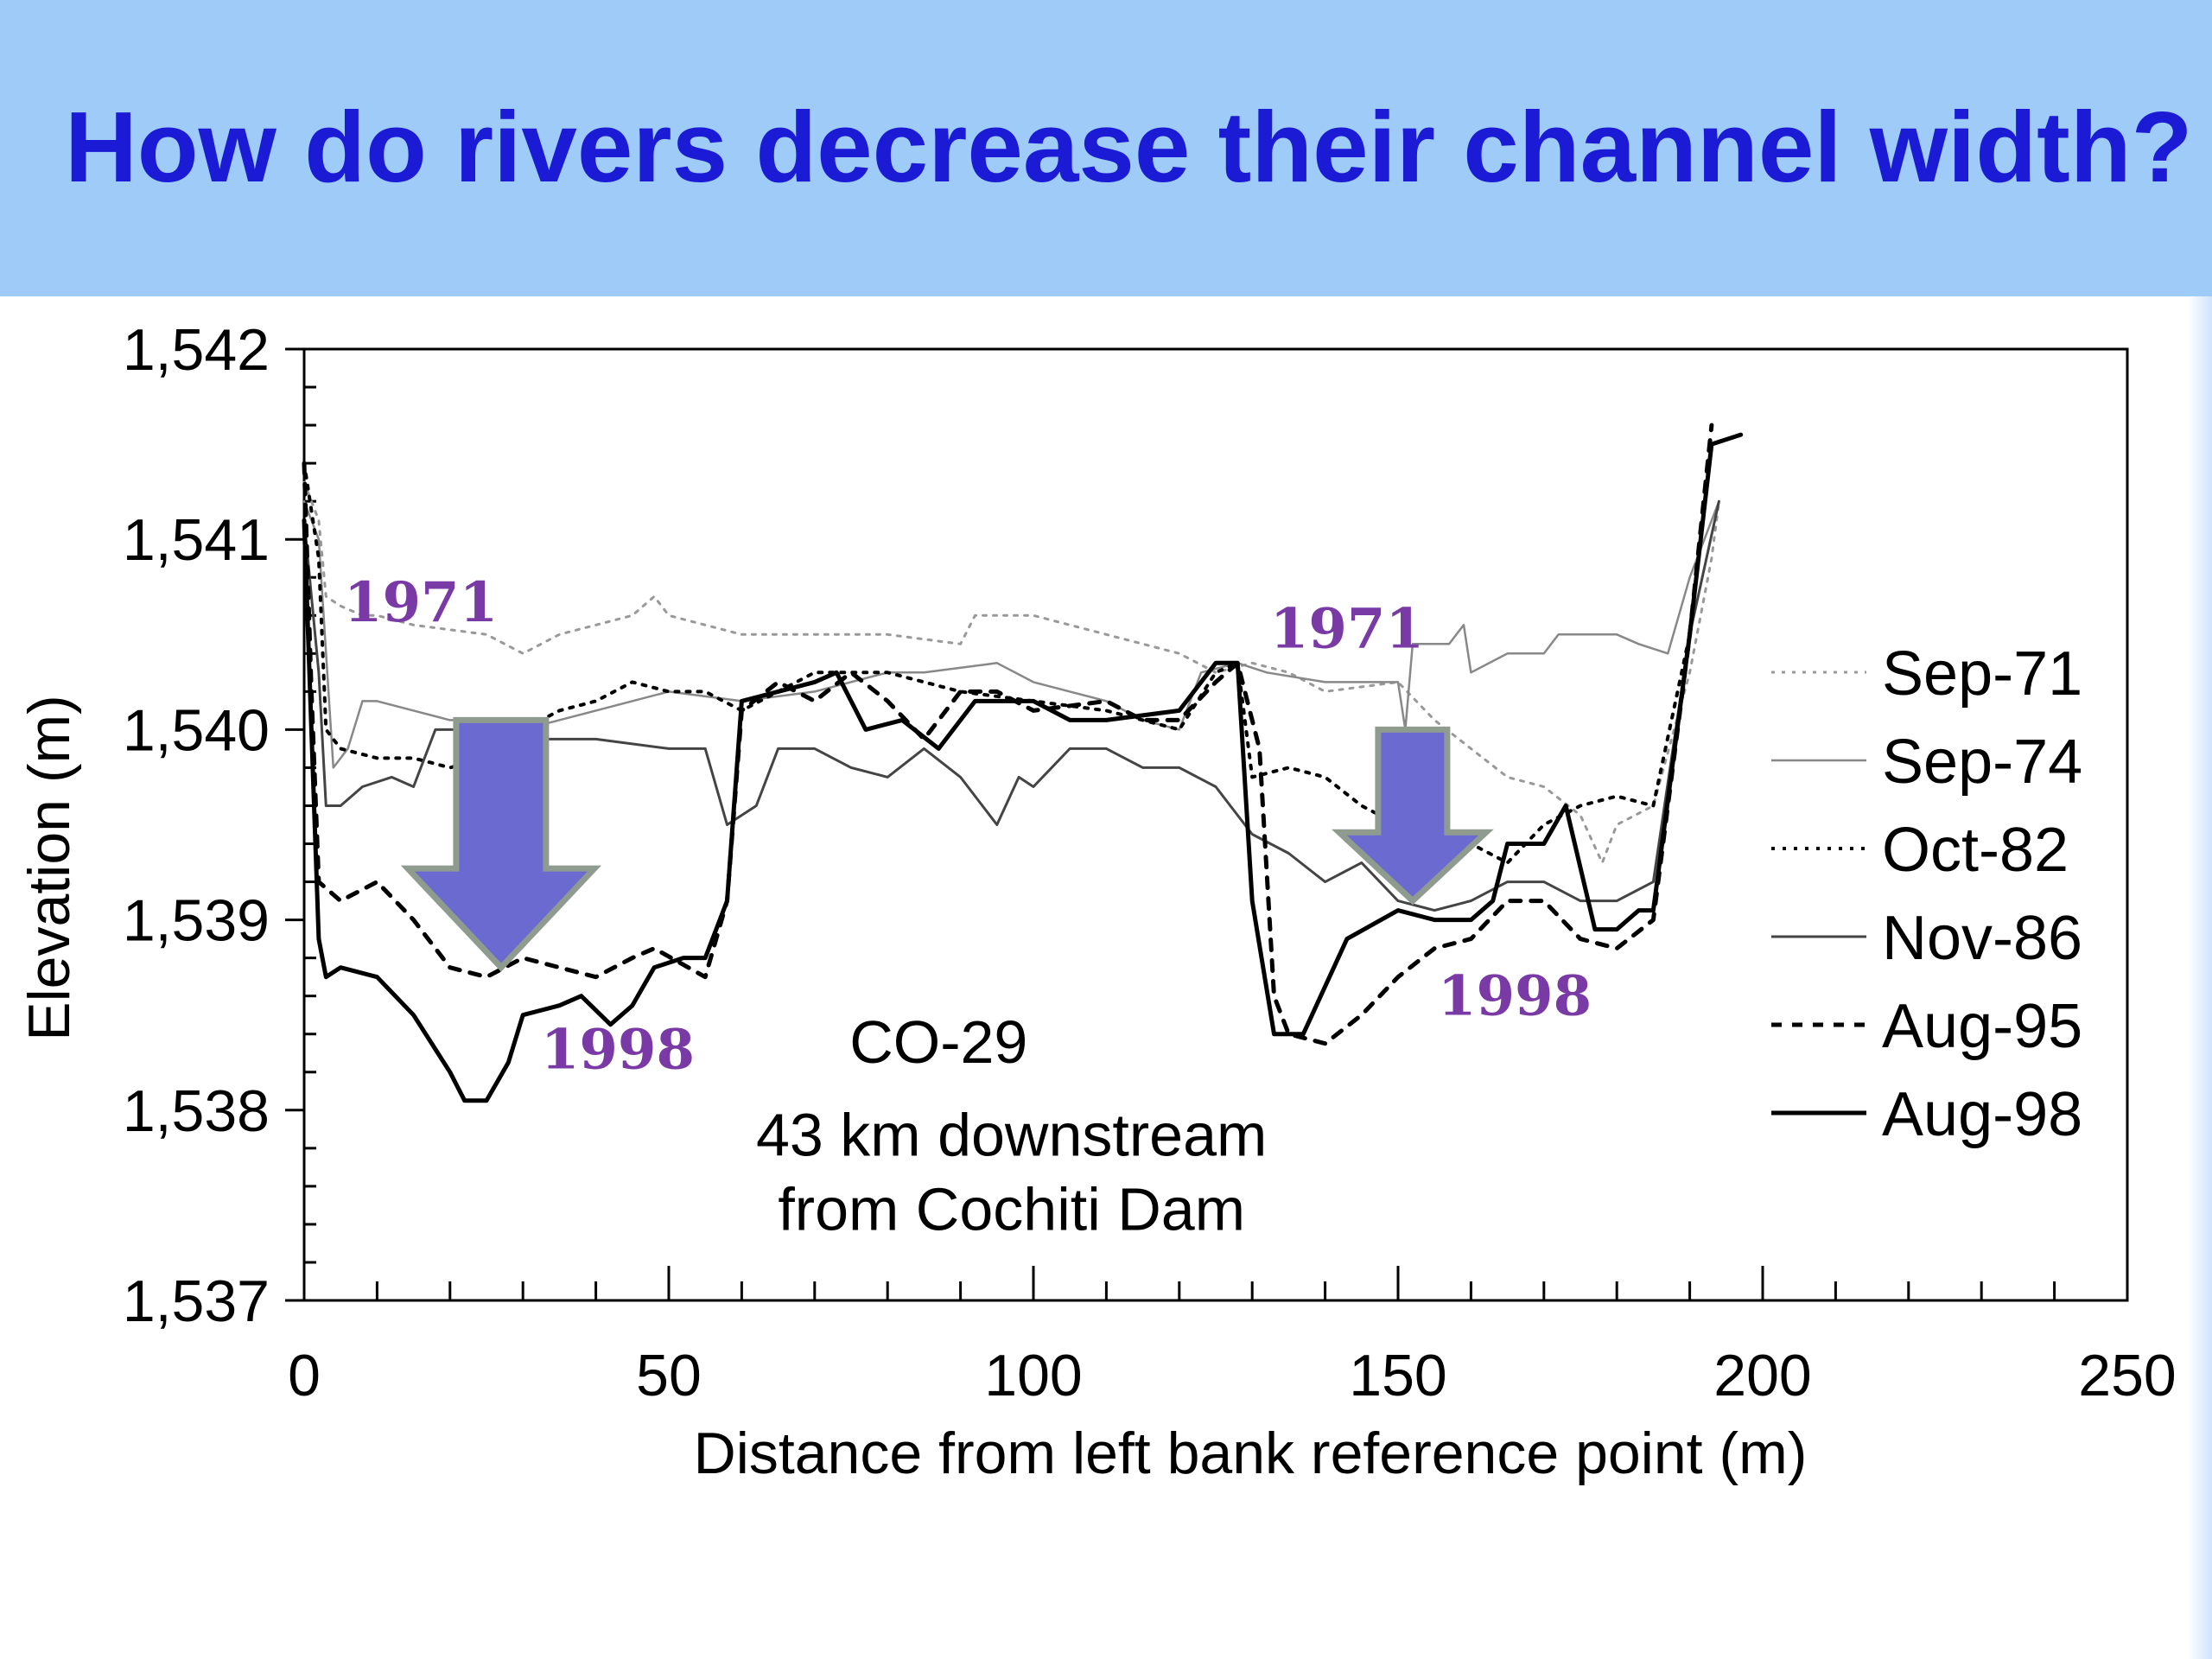 This screenshot has height=1659, width=2212. What do you see at coordinates (196, 350) in the screenshot?
I see `y-tick-label: 1,542` at bounding box center [196, 350].